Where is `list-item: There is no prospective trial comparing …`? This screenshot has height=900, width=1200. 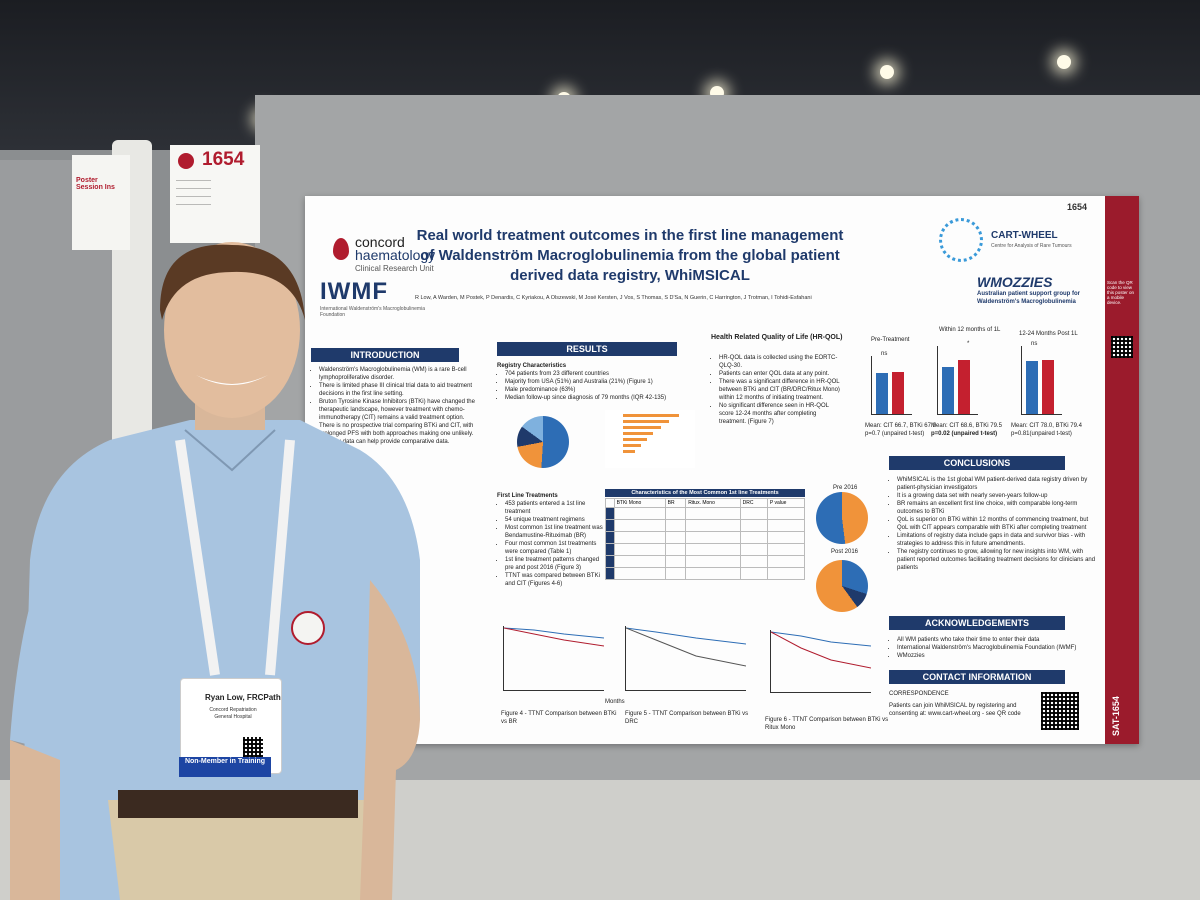 list-item: There is no prospective trial comparing … is located at coordinates (405, 434).